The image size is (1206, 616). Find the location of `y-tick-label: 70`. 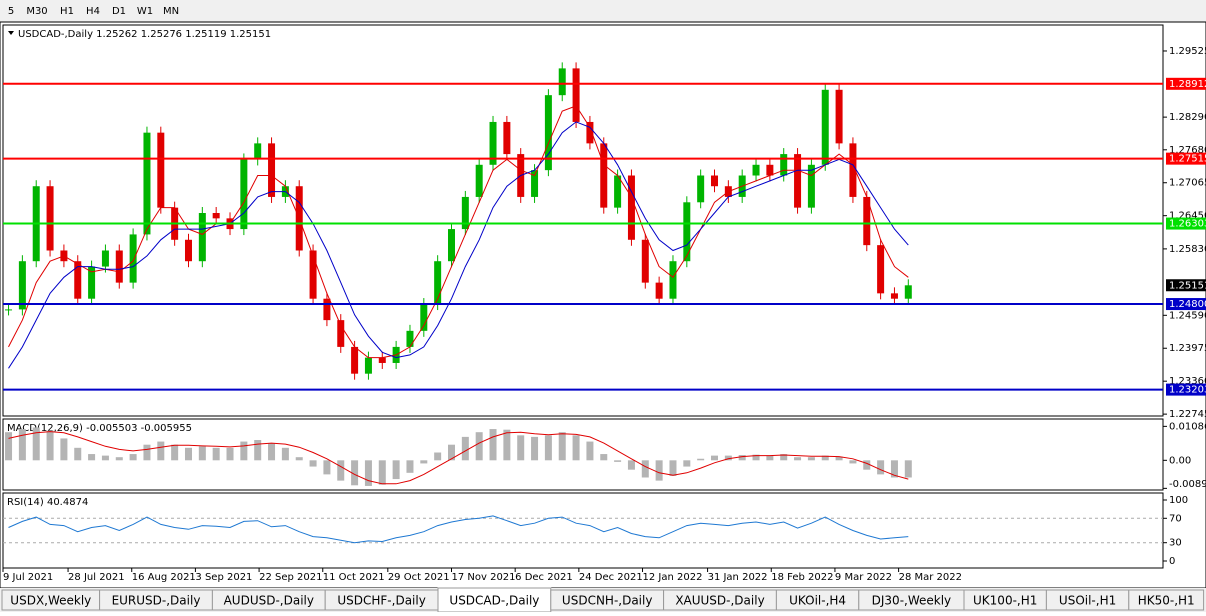

y-tick-label: 70 is located at coordinates (1175, 518).